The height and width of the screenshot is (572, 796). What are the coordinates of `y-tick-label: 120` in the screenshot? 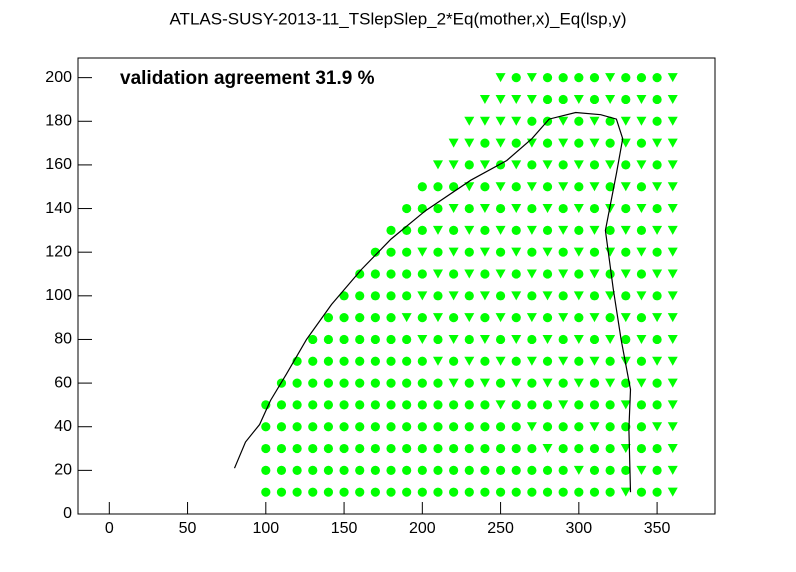 It's located at (58, 251).